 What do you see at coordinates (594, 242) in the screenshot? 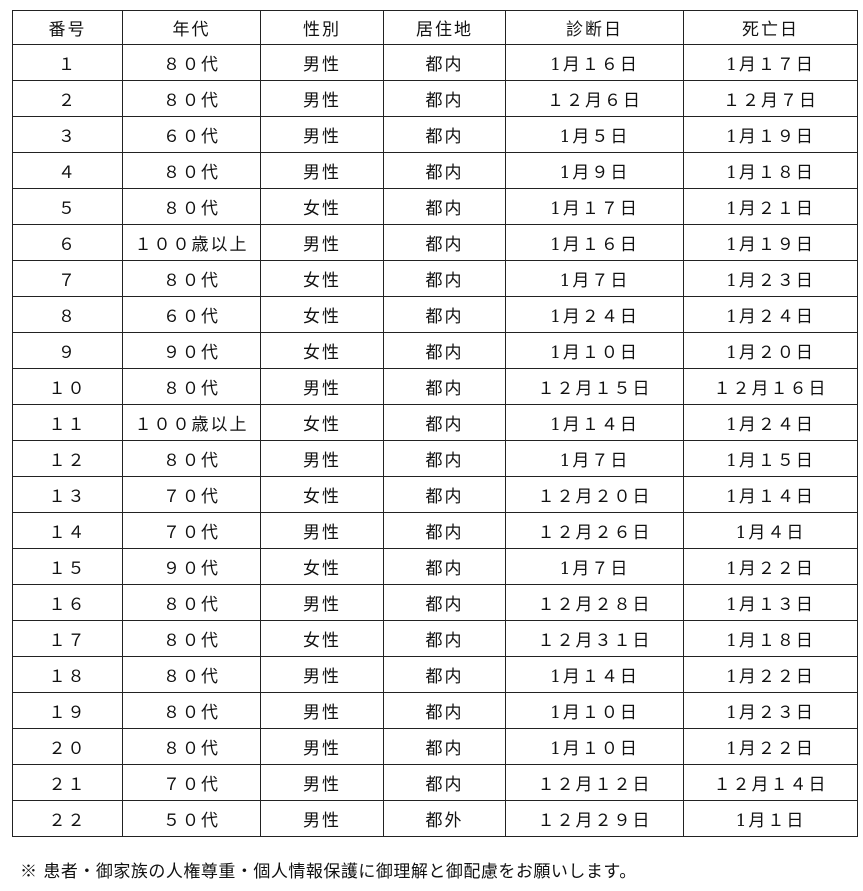
I see `cell-diagnosis-date: 1月１６日` at bounding box center [594, 242].